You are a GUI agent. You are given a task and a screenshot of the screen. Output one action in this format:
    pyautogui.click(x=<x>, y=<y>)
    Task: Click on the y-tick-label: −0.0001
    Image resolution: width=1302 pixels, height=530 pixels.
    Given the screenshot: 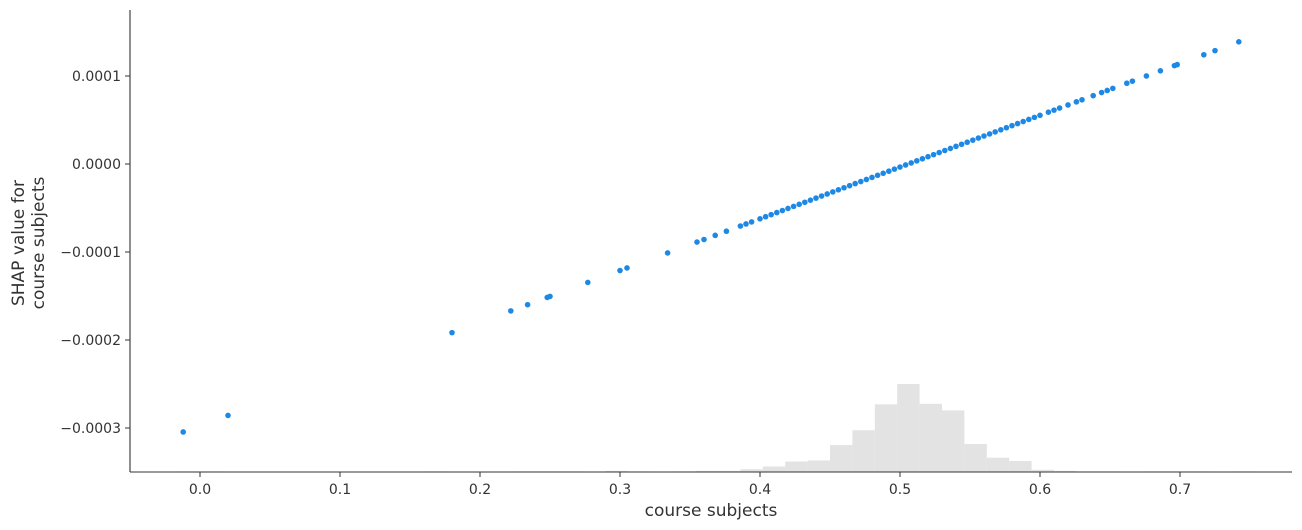 What is the action you would take?
    pyautogui.click(x=90, y=253)
    